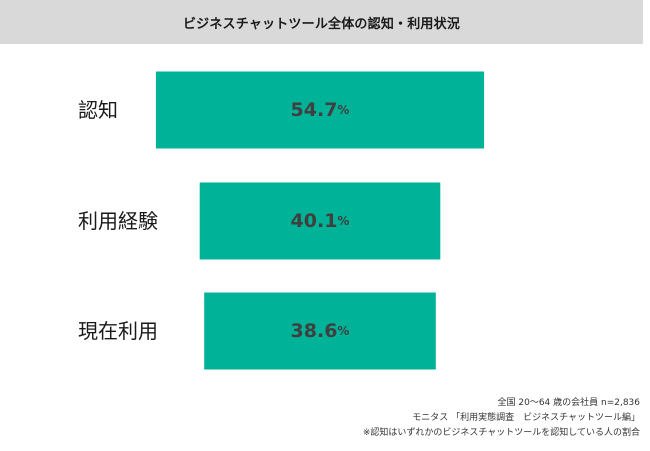 The image size is (650, 451). I want to click on data-label: 38.6%, so click(320, 331).